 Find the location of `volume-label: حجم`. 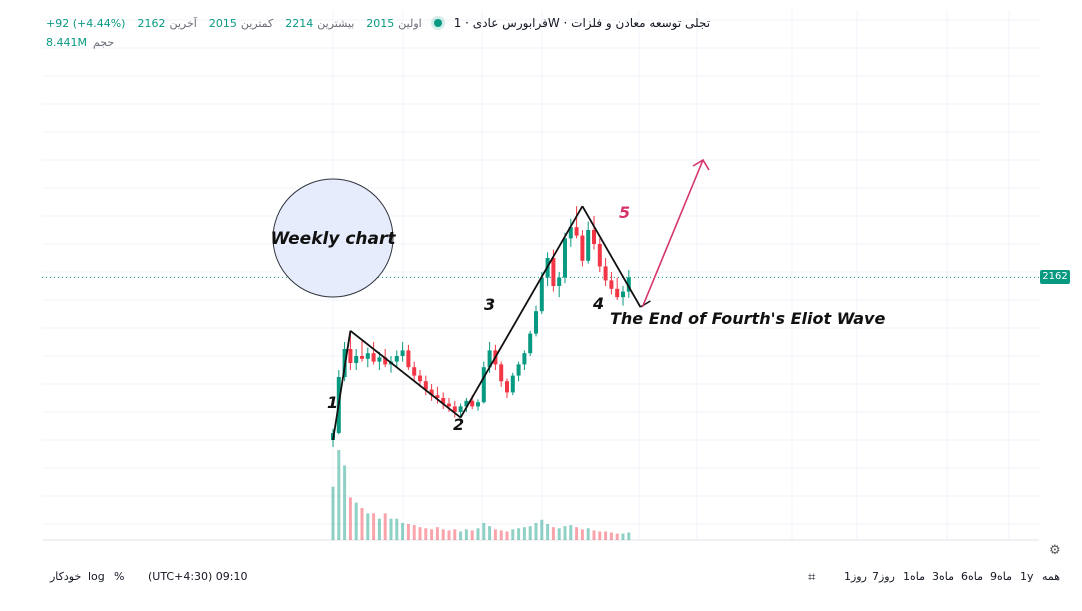

volume-label: حجم is located at coordinates (103, 42).